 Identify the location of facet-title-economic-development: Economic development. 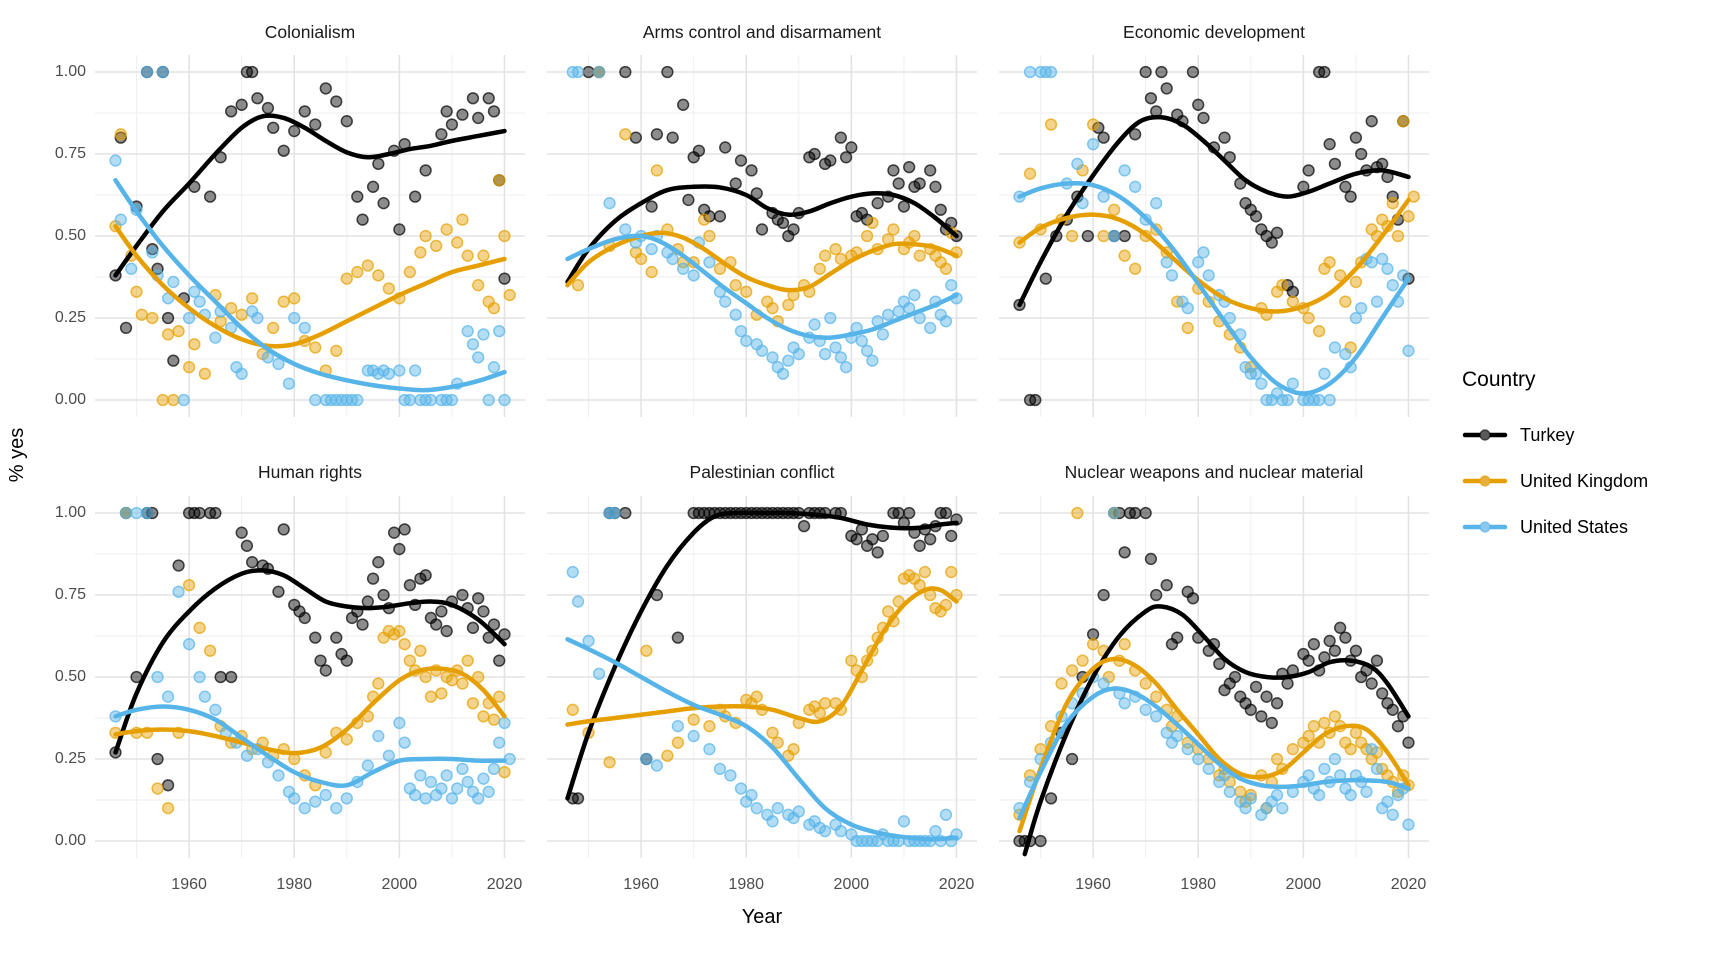
(1214, 32).